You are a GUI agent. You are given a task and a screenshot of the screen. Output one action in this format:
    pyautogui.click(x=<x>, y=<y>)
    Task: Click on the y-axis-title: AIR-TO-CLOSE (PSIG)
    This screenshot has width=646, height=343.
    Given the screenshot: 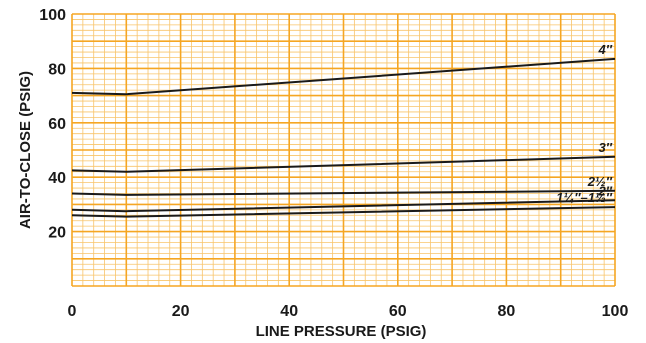 What is the action you would take?
    pyautogui.click(x=25, y=150)
    